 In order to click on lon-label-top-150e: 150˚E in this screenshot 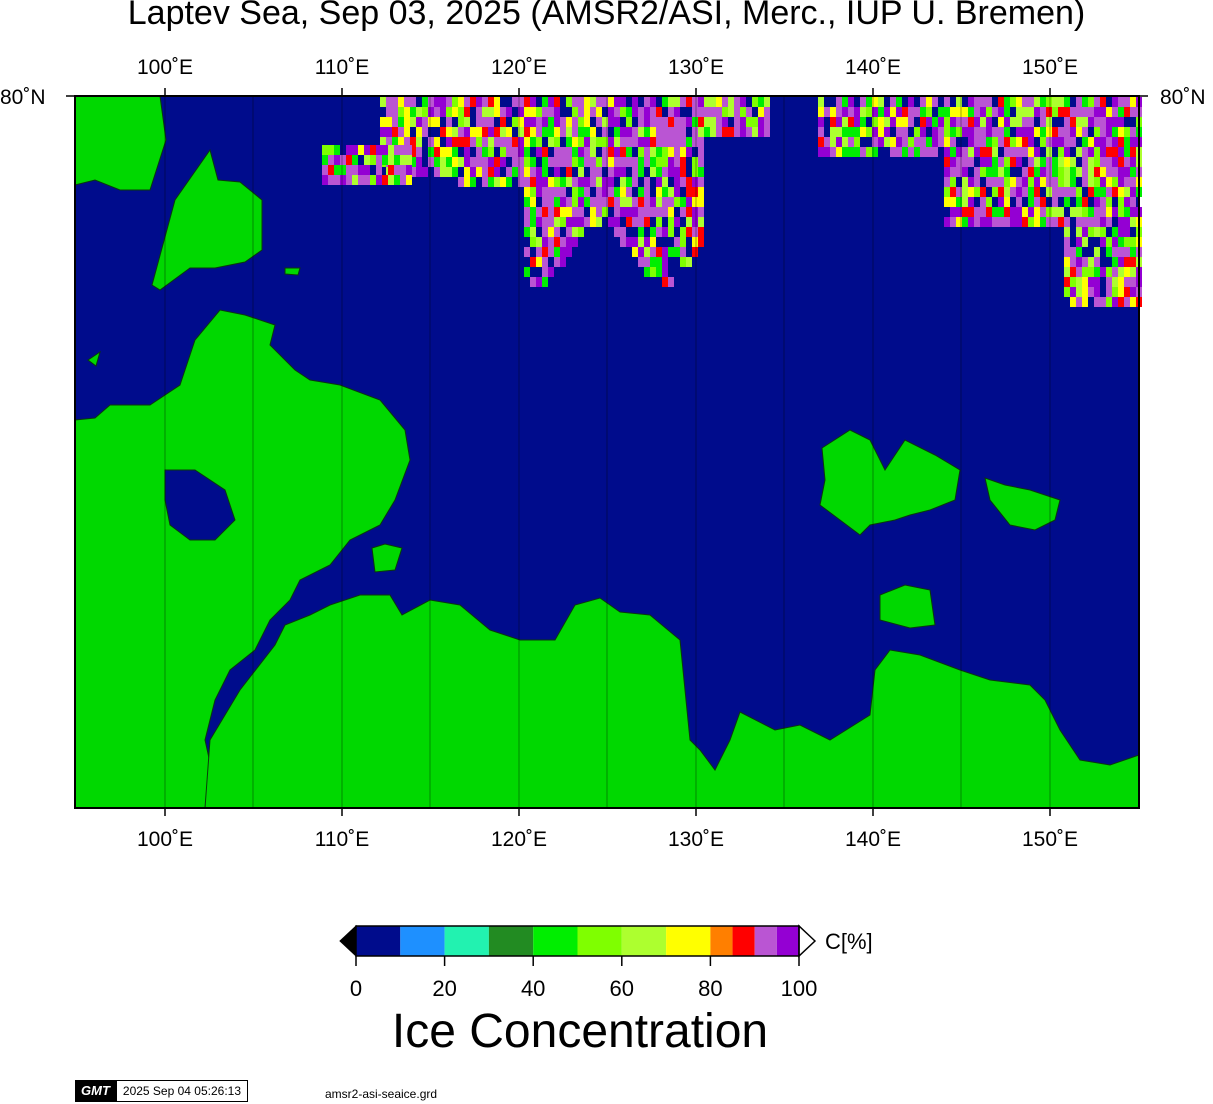, I will do `click(1050, 67)`.